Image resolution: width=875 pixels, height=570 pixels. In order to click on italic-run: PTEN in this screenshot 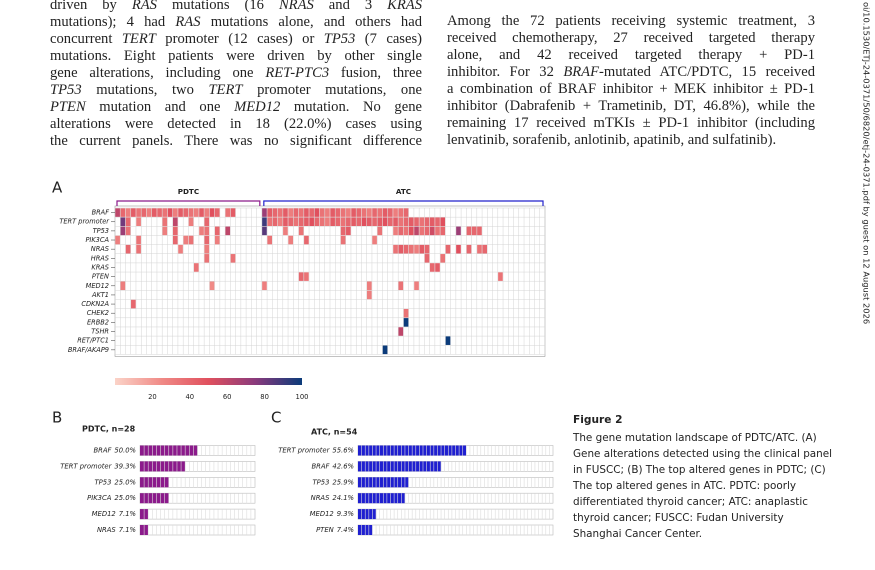, I will do `click(68, 107)`.